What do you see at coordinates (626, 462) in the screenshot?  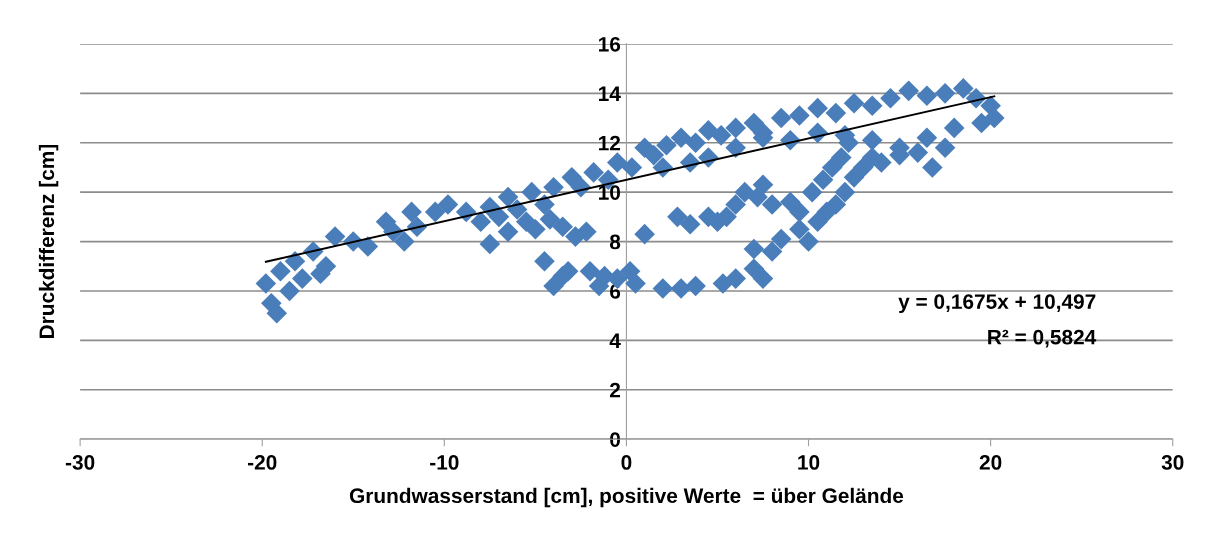 I see `x-tick-label: 0` at bounding box center [626, 462].